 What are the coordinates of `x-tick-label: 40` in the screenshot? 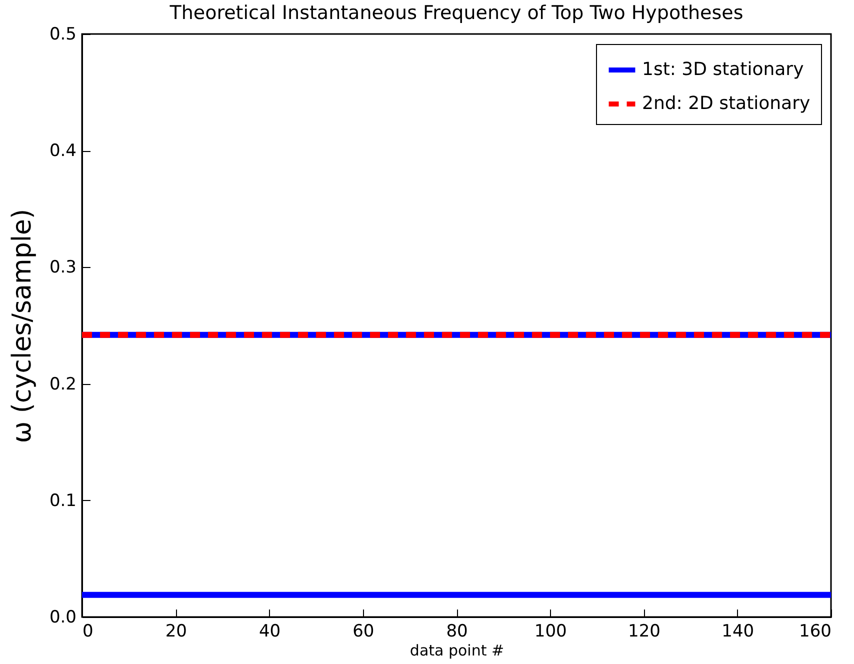 It's located at (269, 632).